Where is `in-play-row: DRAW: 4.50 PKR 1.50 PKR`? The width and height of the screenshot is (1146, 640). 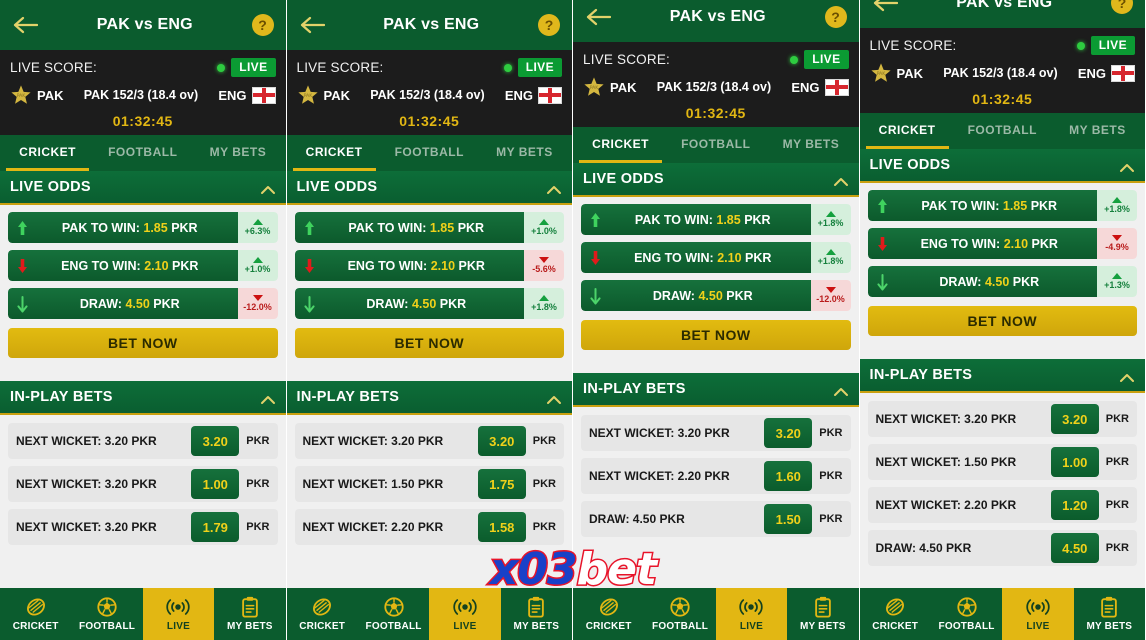 in-play-row: DRAW: 4.50 PKR 1.50 PKR is located at coordinates (716, 519).